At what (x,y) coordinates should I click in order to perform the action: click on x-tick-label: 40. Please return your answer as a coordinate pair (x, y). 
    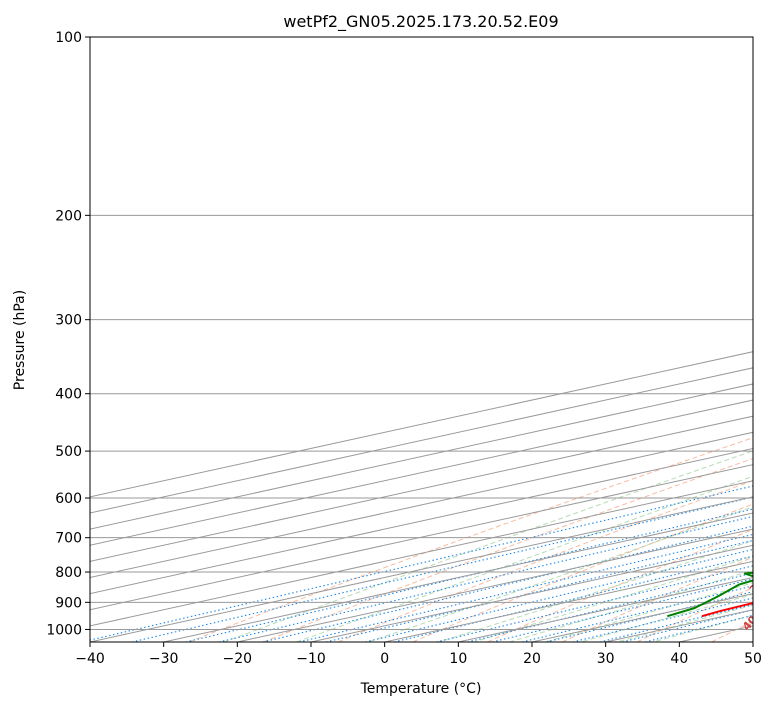
    Looking at the image, I should click on (679, 659).